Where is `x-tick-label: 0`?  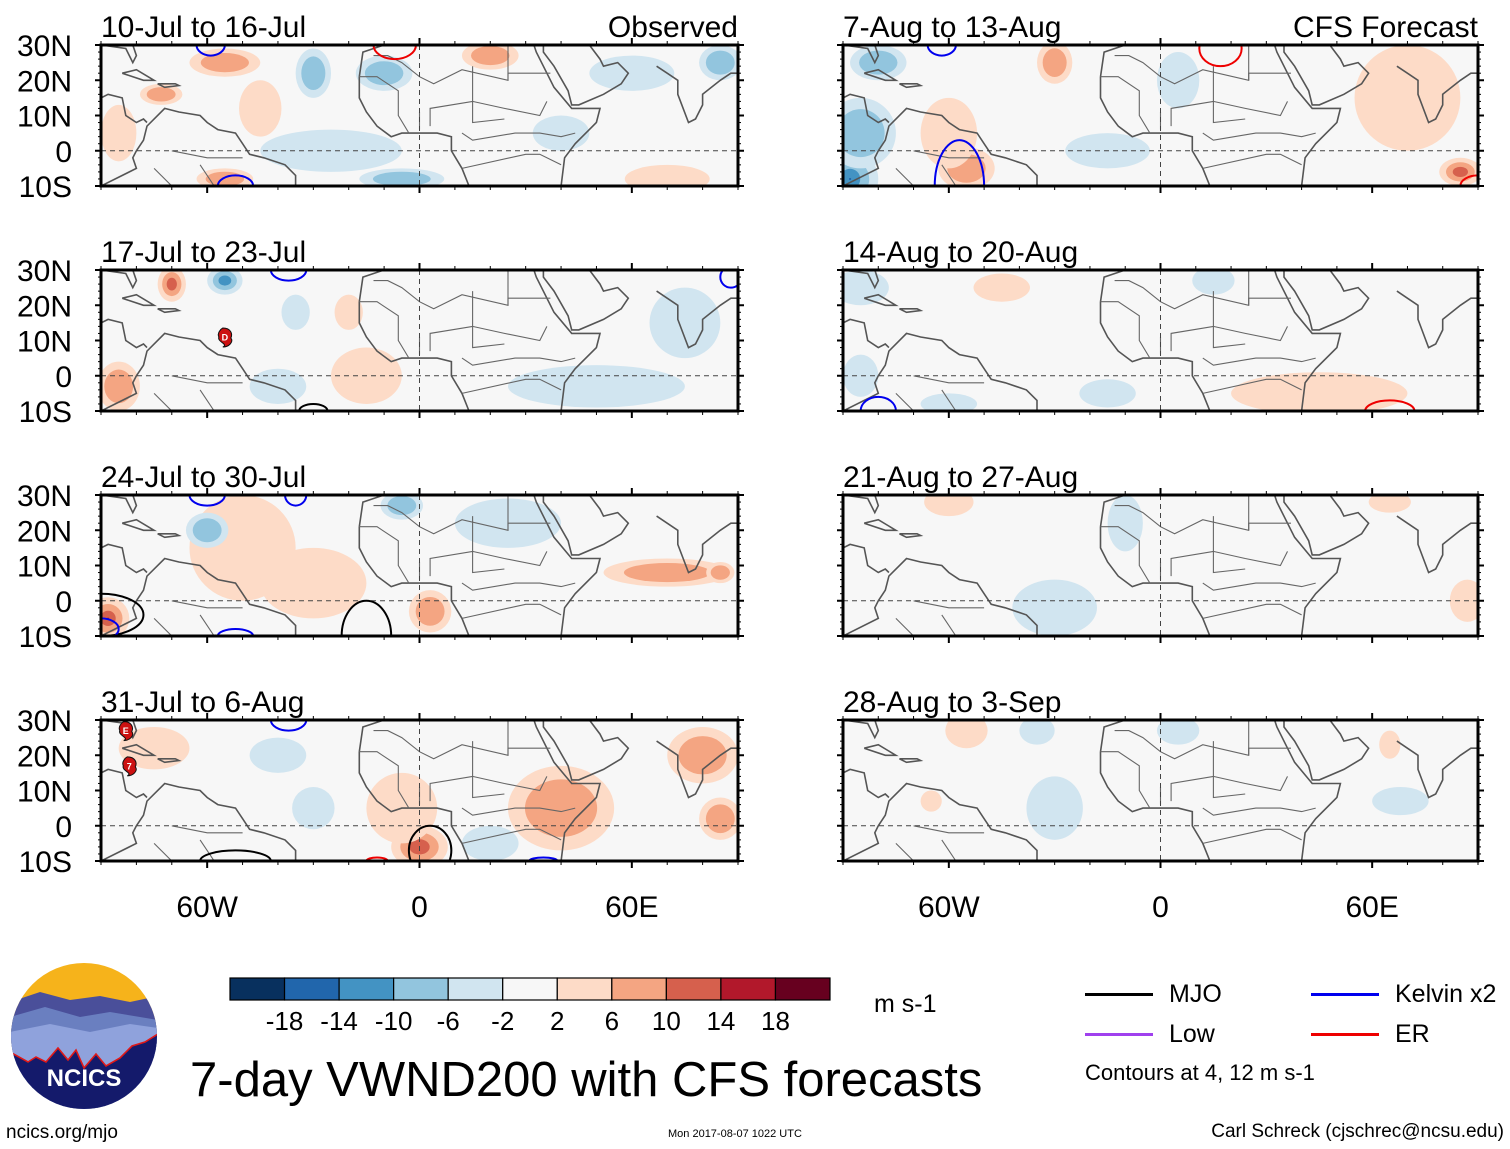
x-tick-label: 0 is located at coordinates (1160, 907).